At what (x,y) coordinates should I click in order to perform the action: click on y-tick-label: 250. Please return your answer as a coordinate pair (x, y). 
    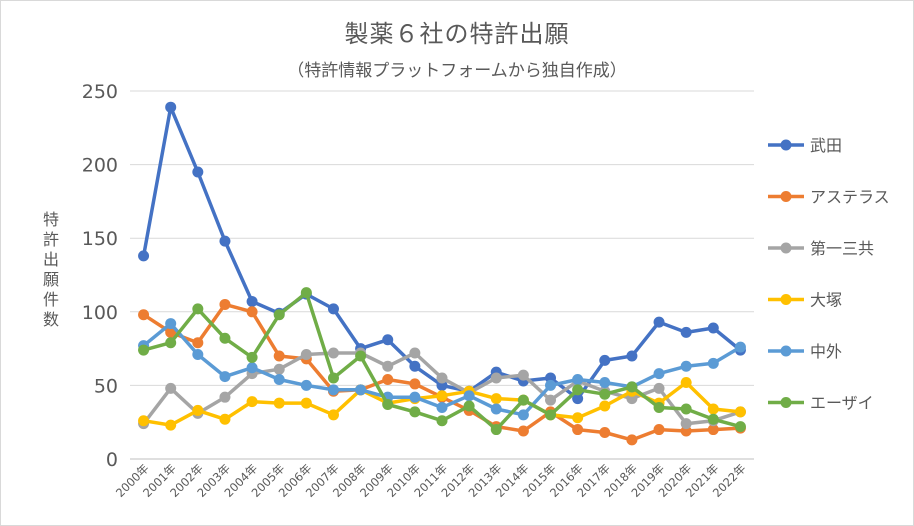
    Looking at the image, I should click on (100, 92).